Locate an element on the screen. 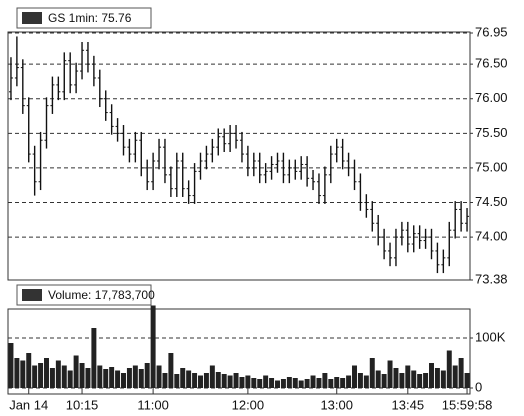 The width and height of the screenshot is (524, 416). x-tick-label: Jan 14 is located at coordinates (28, 404).